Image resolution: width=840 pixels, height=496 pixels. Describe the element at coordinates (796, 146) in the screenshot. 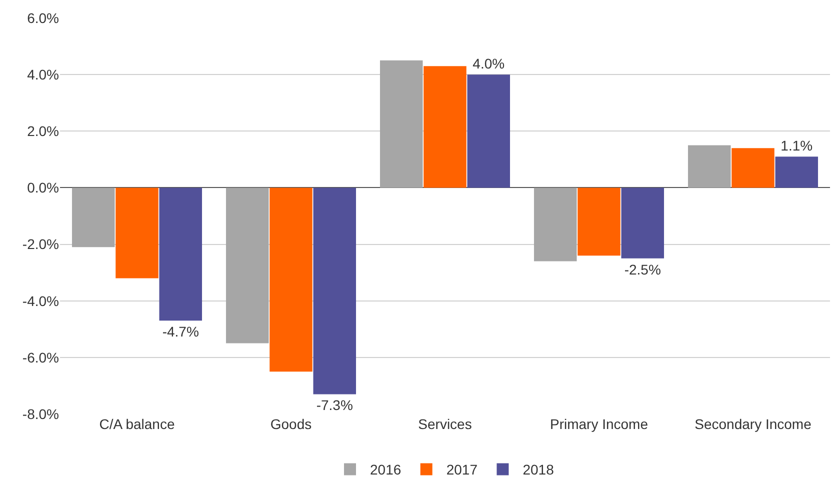

I see `data-label: 1.1%` at that location.